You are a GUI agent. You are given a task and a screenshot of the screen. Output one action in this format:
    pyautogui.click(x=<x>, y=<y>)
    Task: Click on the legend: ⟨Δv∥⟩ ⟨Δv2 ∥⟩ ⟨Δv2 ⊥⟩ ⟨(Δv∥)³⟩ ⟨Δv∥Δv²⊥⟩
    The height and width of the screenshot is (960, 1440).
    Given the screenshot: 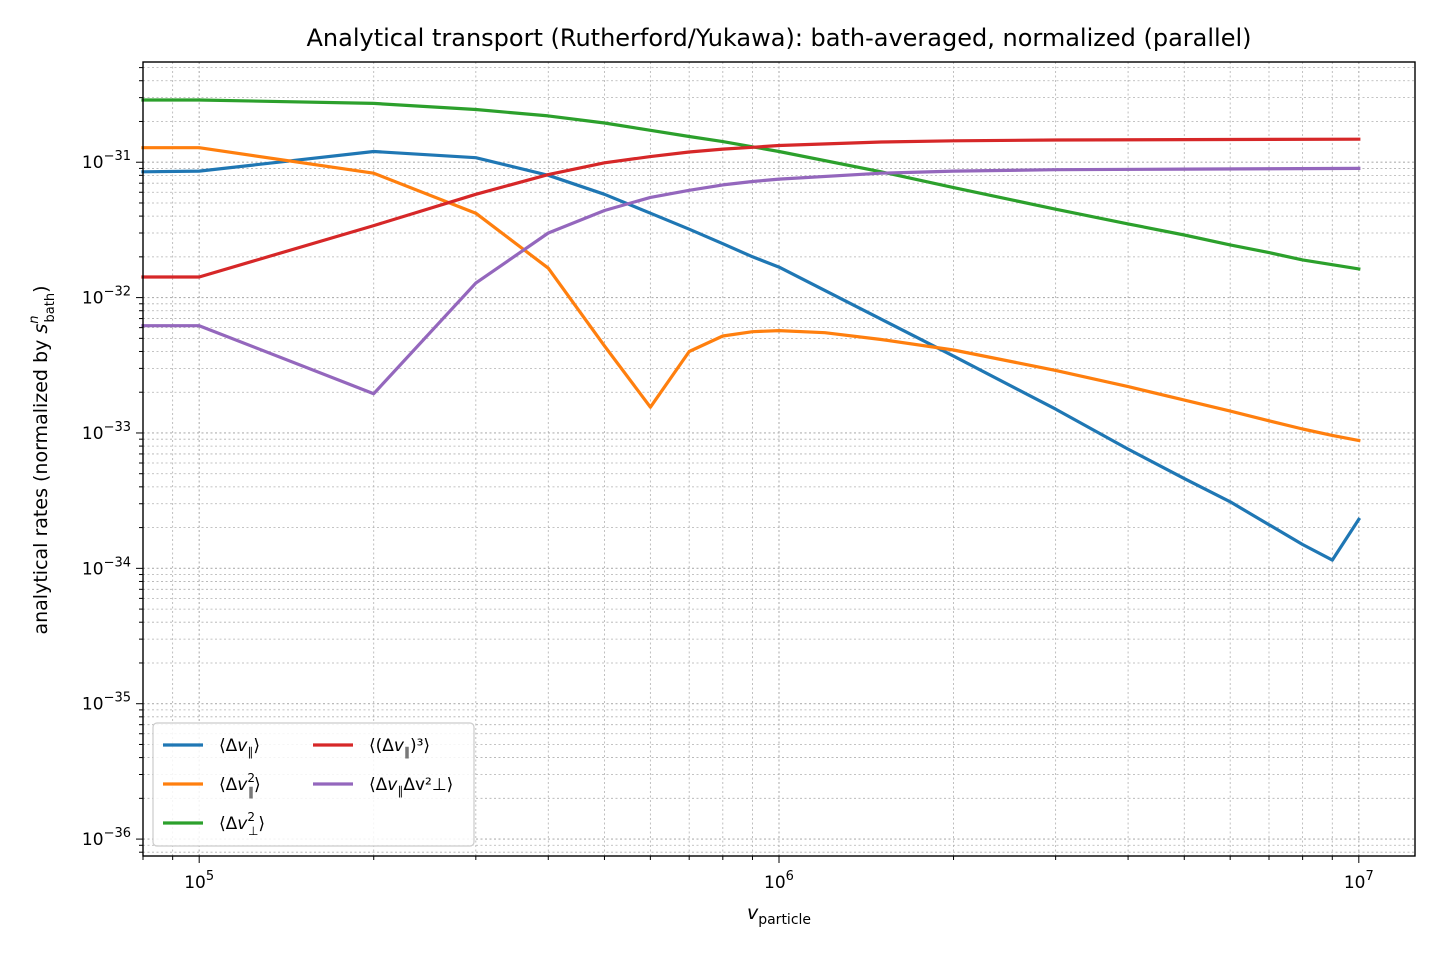 What is the action you would take?
    pyautogui.click(x=313, y=784)
    